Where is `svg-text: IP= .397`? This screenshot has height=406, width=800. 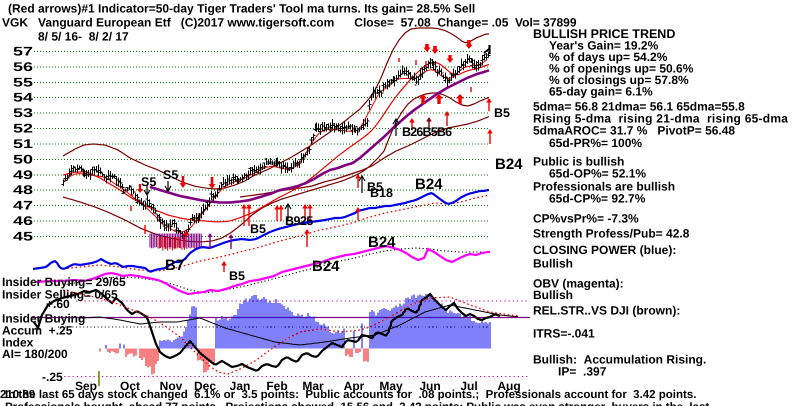
svg-text: IP= .397 is located at coordinates (582, 372).